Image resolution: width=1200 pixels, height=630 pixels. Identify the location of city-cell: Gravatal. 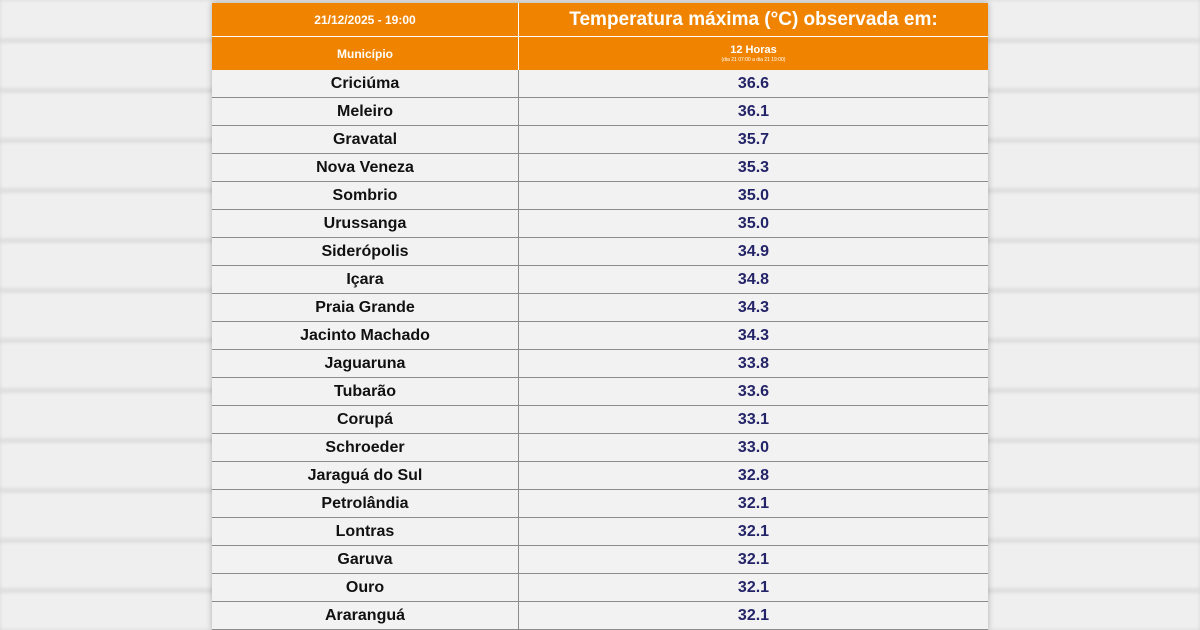
(365, 139).